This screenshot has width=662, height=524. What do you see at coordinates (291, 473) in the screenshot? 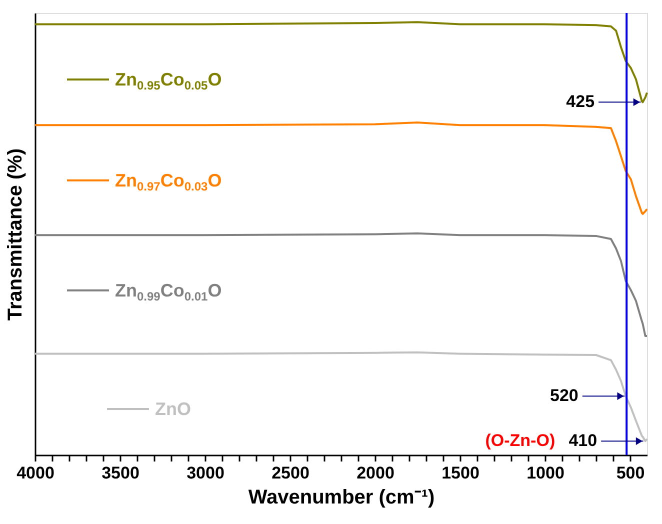
I see `x-tick-label: 2500` at bounding box center [291, 473].